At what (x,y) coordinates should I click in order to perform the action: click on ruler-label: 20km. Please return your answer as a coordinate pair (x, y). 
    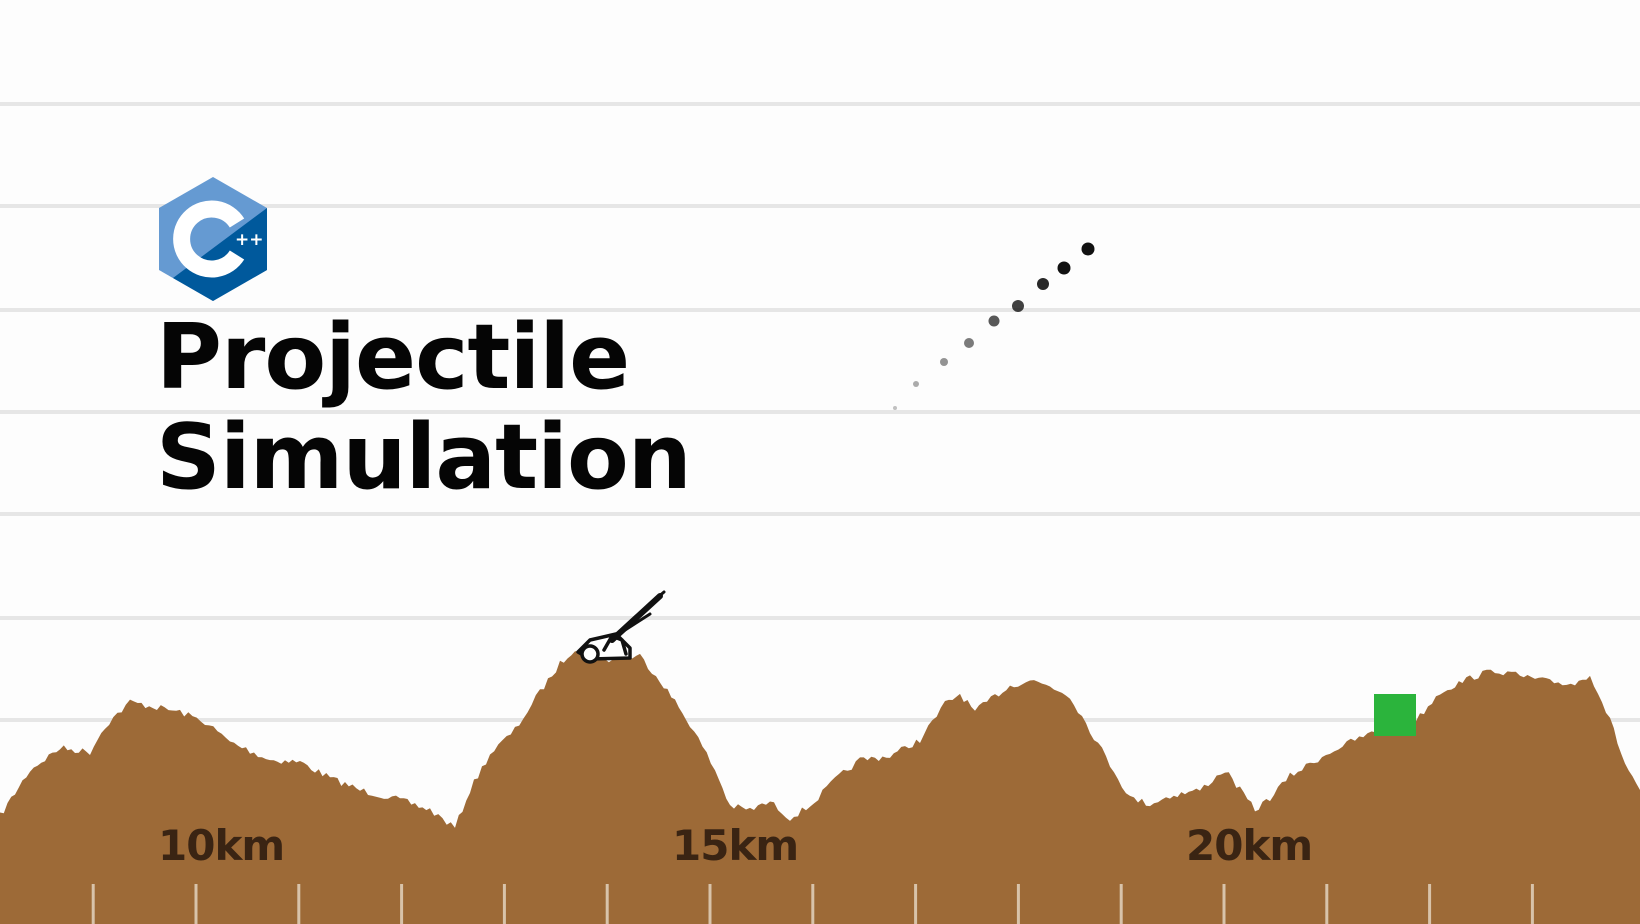
    Looking at the image, I should click on (1249, 845).